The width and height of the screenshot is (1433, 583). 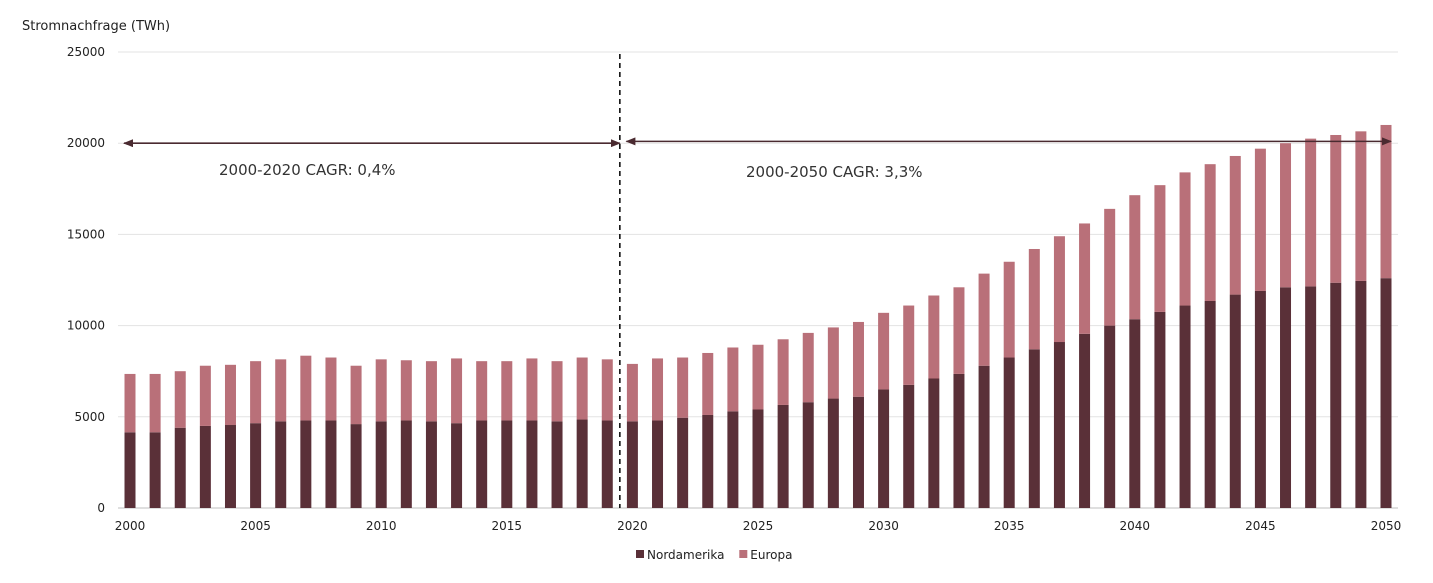 What do you see at coordinates (89, 417) in the screenshot?
I see `y-tick-label: 5000` at bounding box center [89, 417].